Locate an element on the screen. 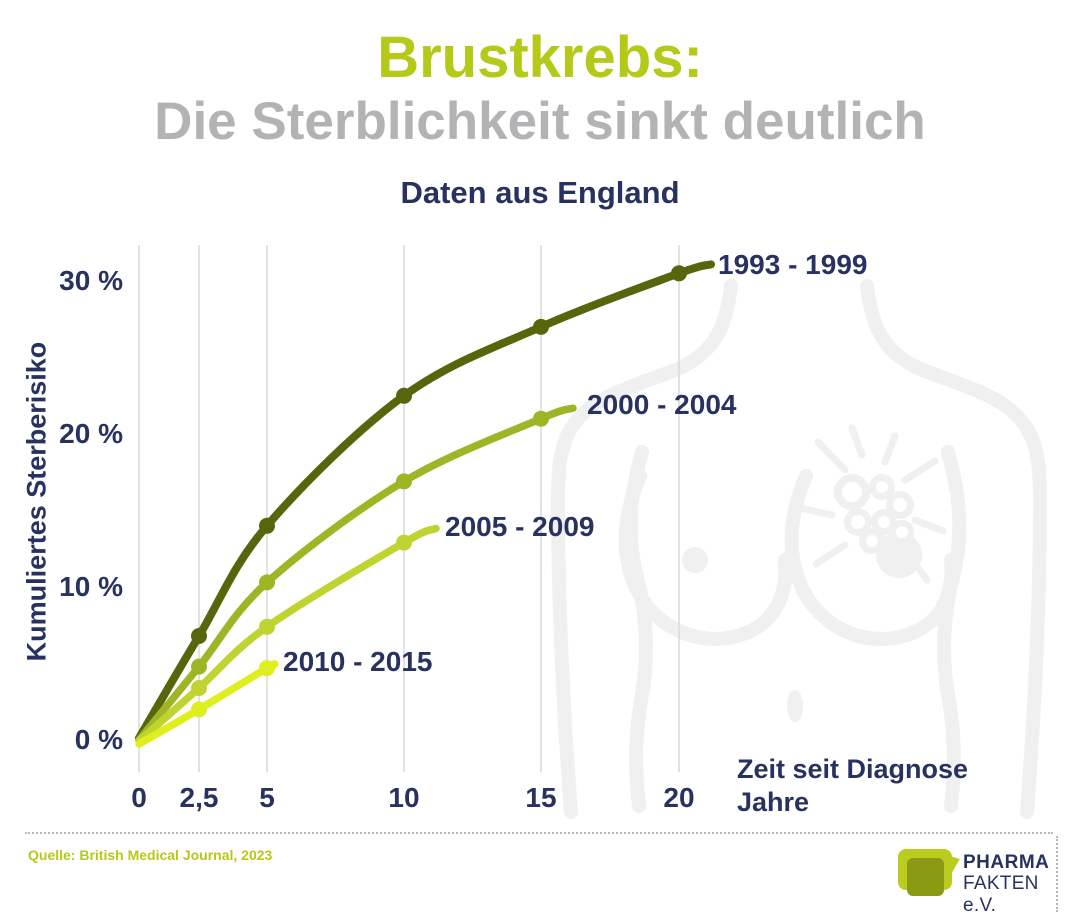  series-label-1993-1999: 1993 - 1999 is located at coordinates (793, 264).